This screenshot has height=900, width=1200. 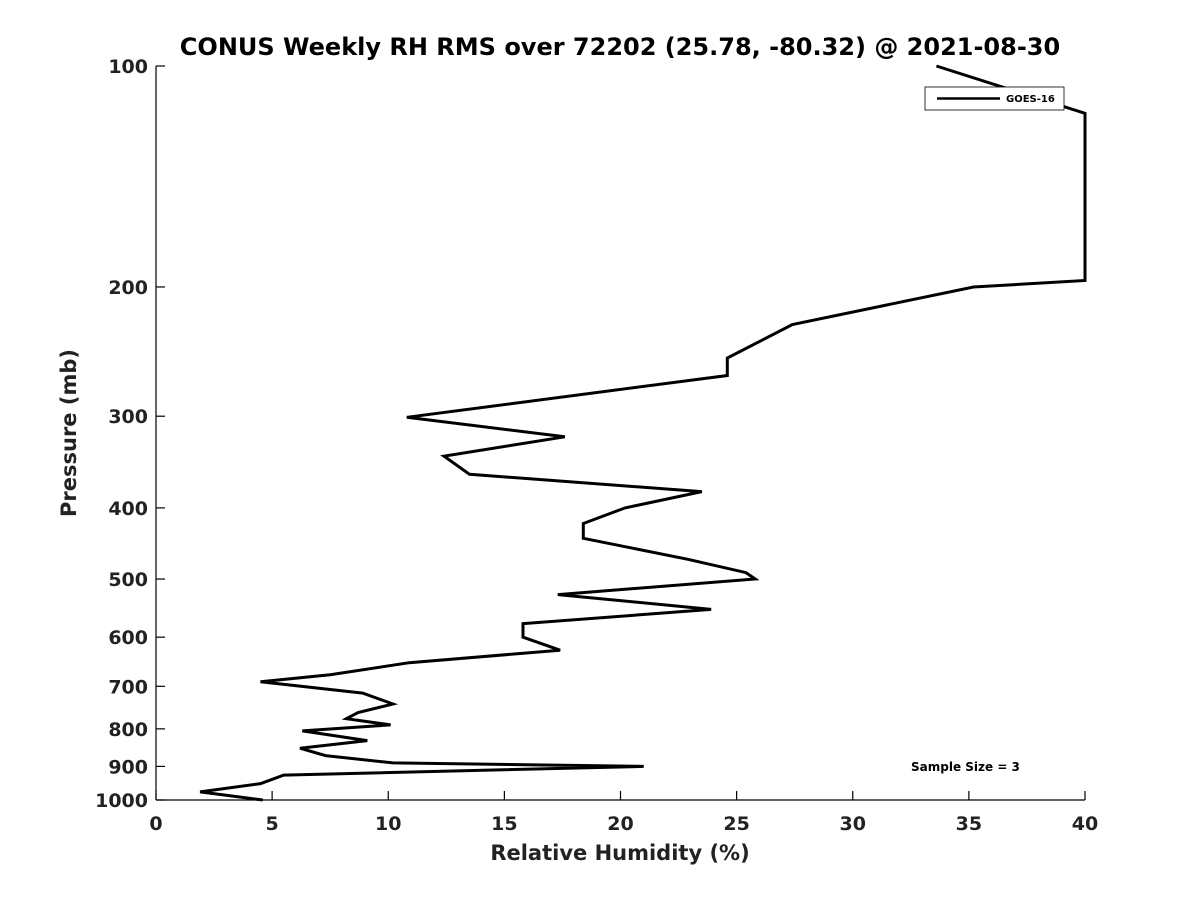 I want to click on y-axis-ticks: 100 200 300 400 500 600 700 800 900 1000, so click(x=130, y=434).